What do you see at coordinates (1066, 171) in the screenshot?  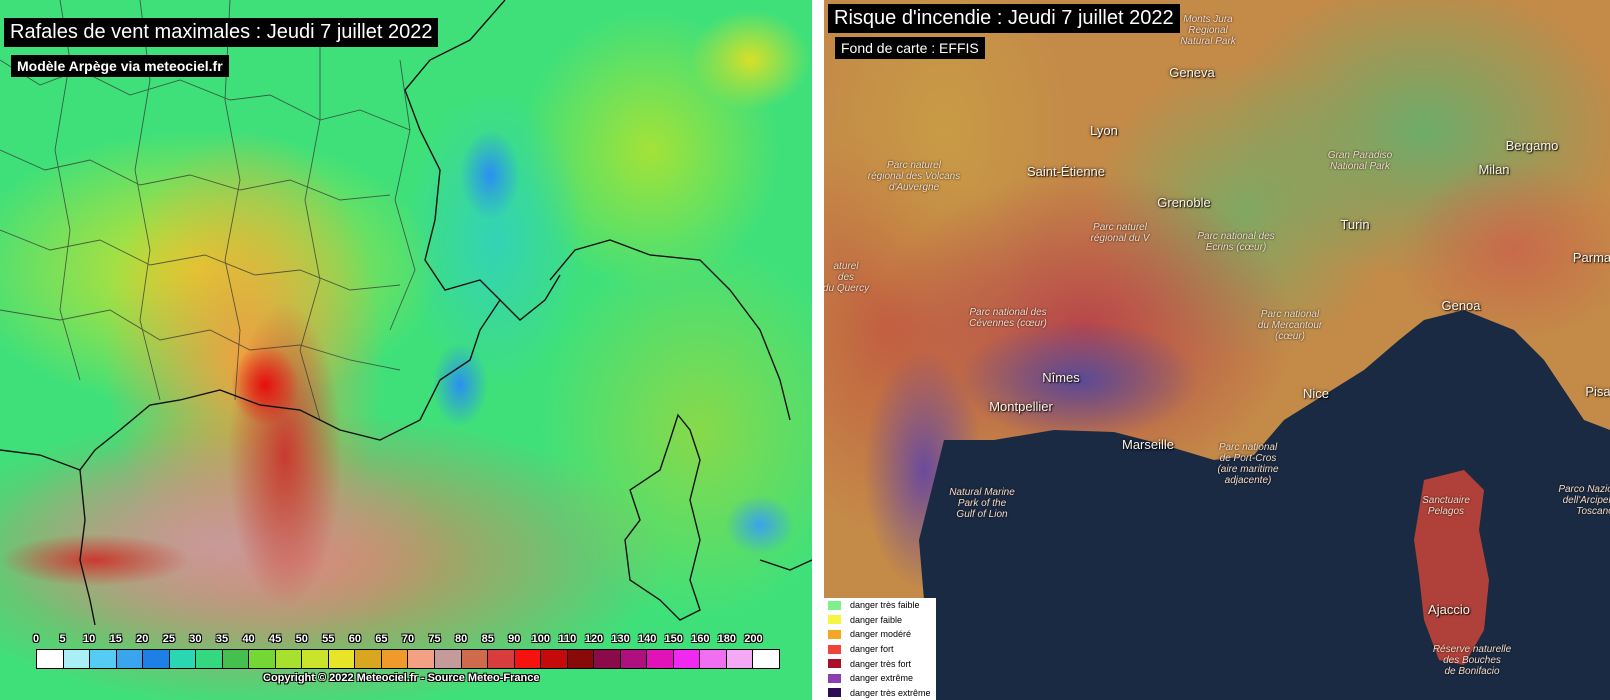 I see `city-label: Saint-Étienne` at bounding box center [1066, 171].